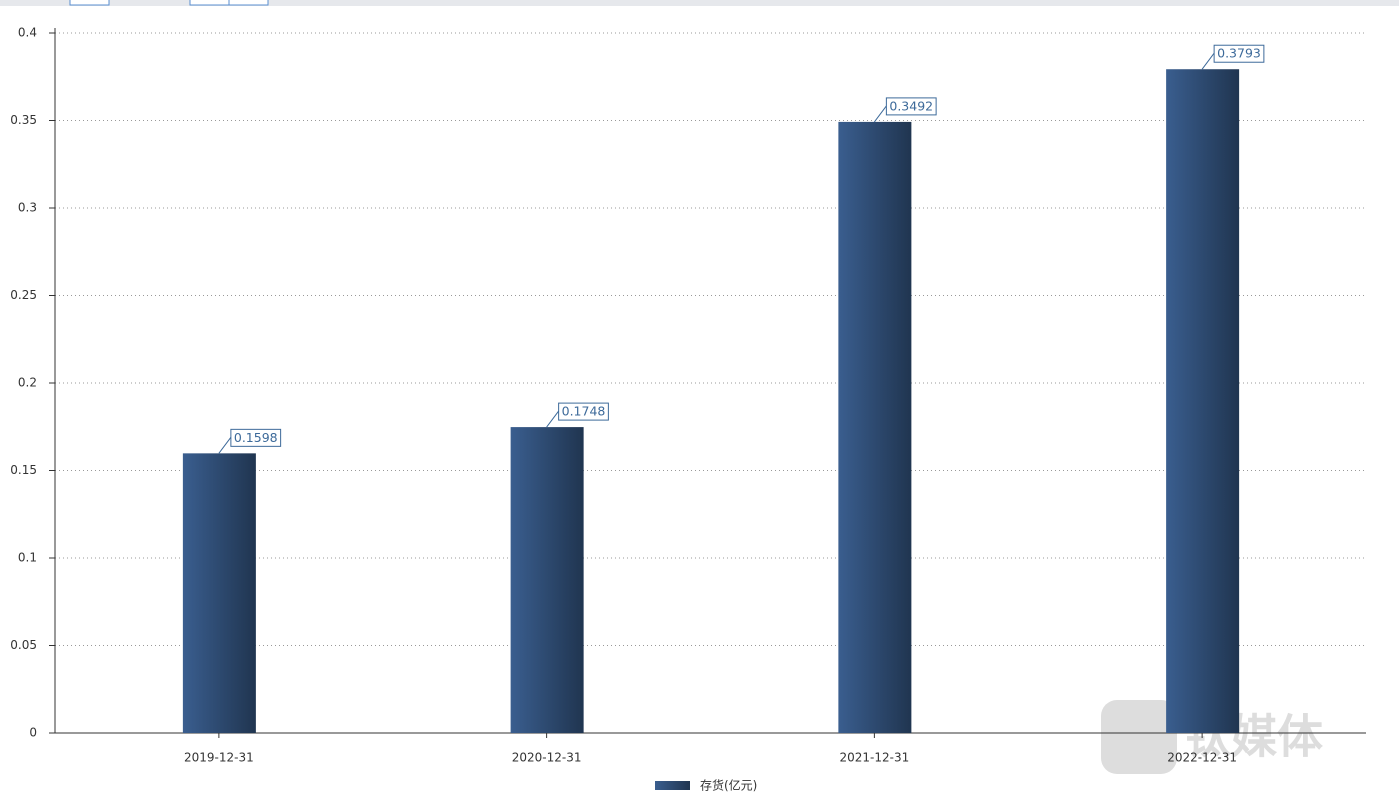  Describe the element at coordinates (23, 120) in the screenshot. I see `y-tick-label: 0.35` at that location.